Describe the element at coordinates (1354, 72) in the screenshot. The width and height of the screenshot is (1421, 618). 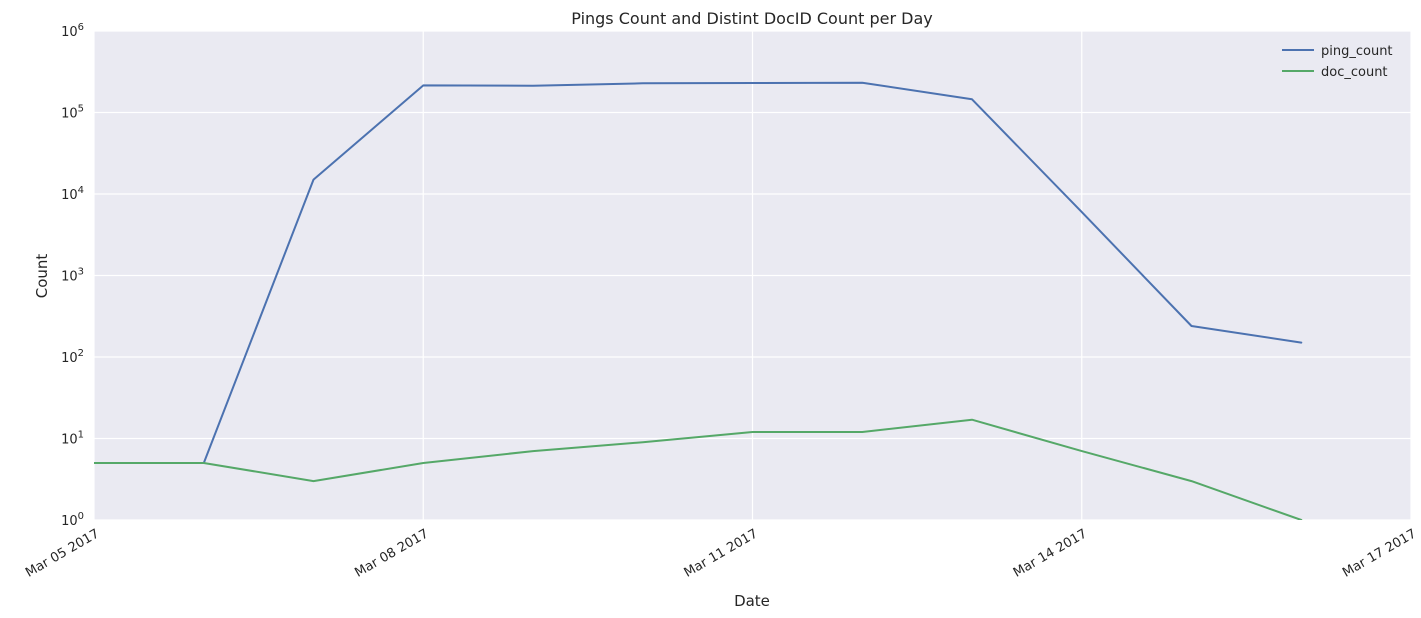
I see `legend-label: doc_count` at that location.